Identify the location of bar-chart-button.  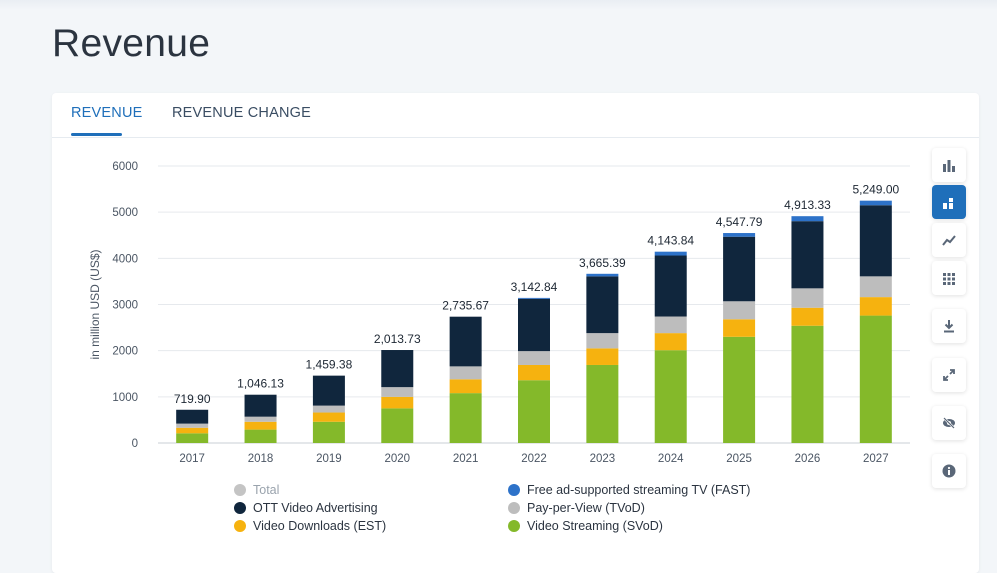
(949, 165).